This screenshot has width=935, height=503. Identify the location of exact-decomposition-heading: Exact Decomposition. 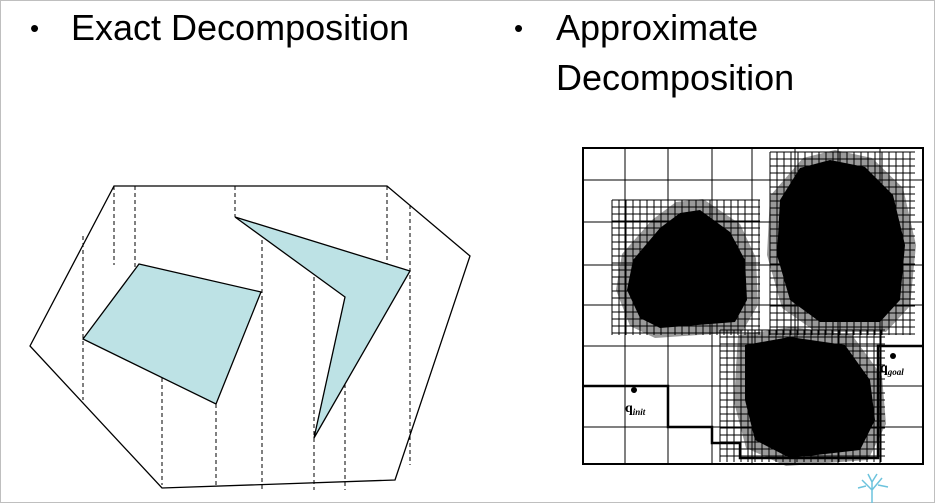
(240, 27).